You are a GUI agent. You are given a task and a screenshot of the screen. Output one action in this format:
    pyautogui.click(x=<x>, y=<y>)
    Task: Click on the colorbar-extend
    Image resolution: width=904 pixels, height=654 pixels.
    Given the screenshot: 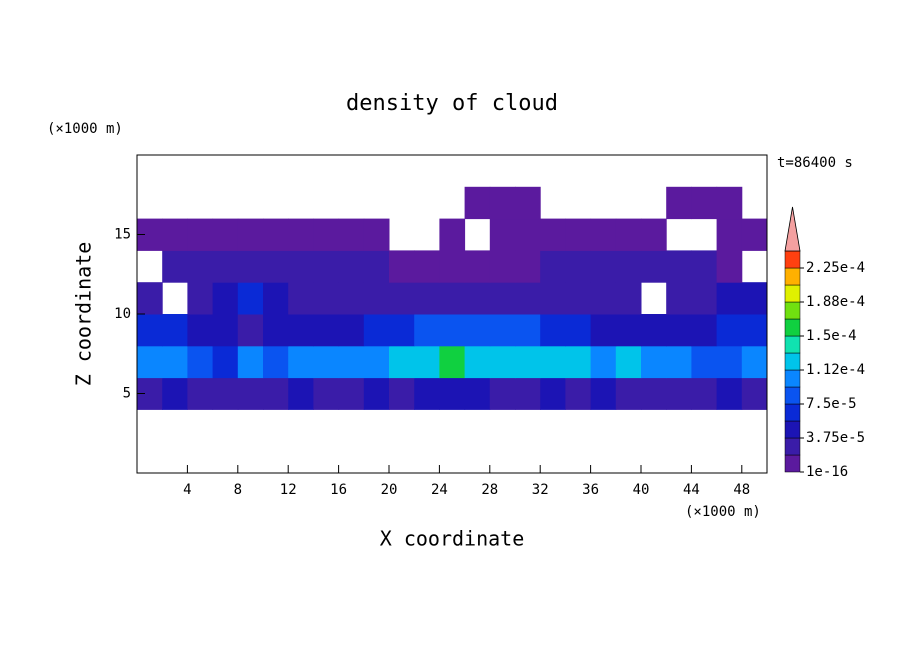 What is the action you would take?
    pyautogui.click(x=792, y=229)
    